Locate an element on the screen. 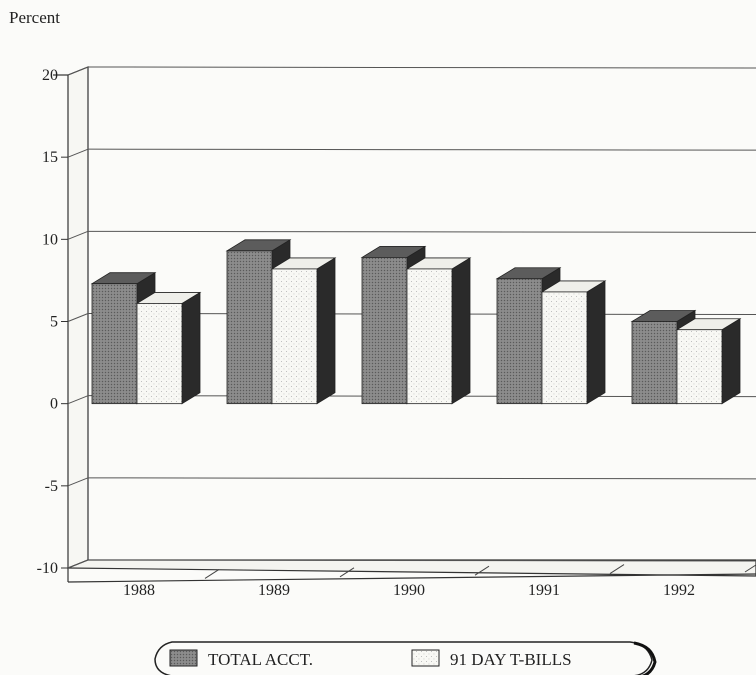  y-tick-label: -5 is located at coordinates (51, 486).